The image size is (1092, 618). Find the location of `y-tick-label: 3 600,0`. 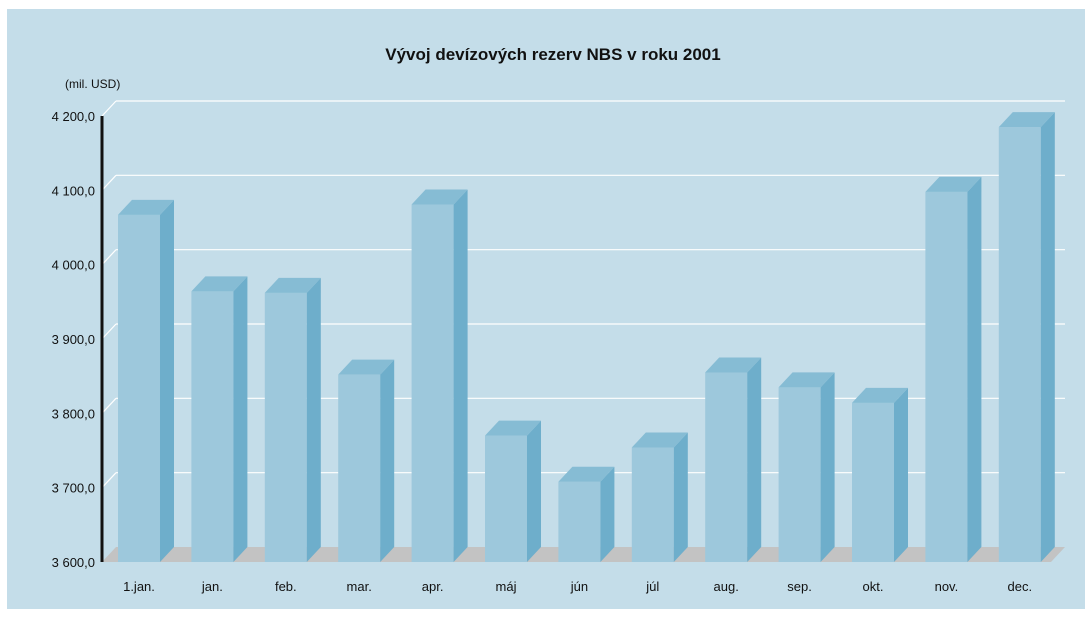

y-tick-label: 3 600,0 is located at coordinates (73, 562).